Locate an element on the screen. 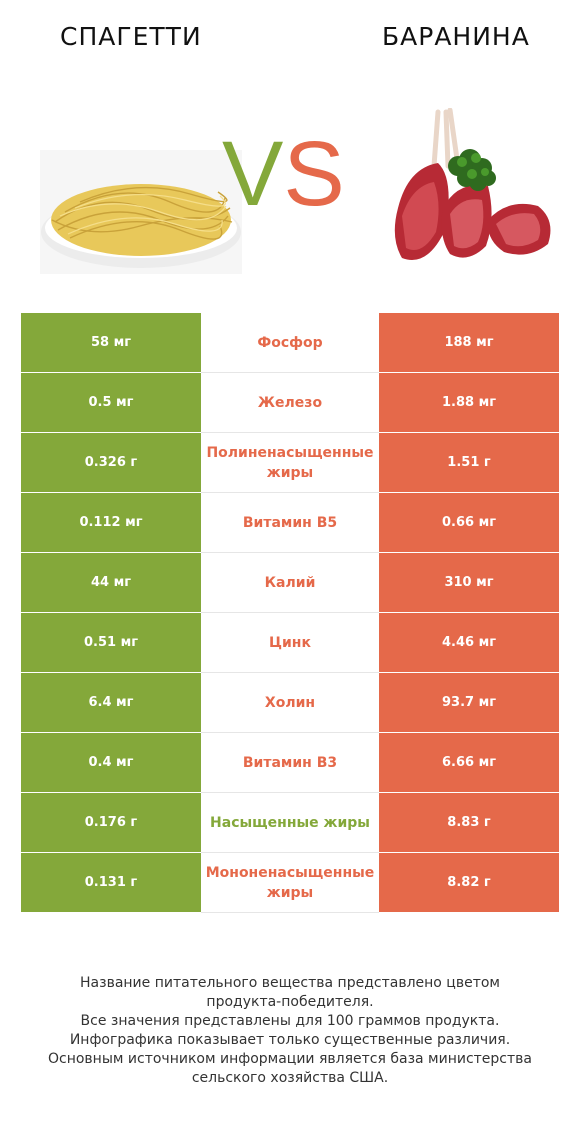 This screenshot has height=1144, width=580. nutrient-name: Мононенасыщенные жиры is located at coordinates (290, 883).